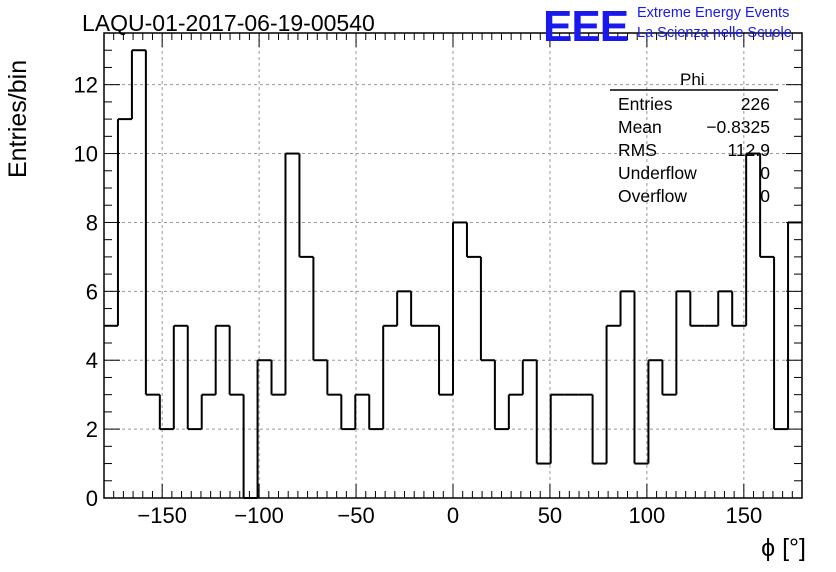 The height and width of the screenshot is (572, 836). What do you see at coordinates (647, 515) in the screenshot?
I see `x-tick-label: 100` at bounding box center [647, 515].